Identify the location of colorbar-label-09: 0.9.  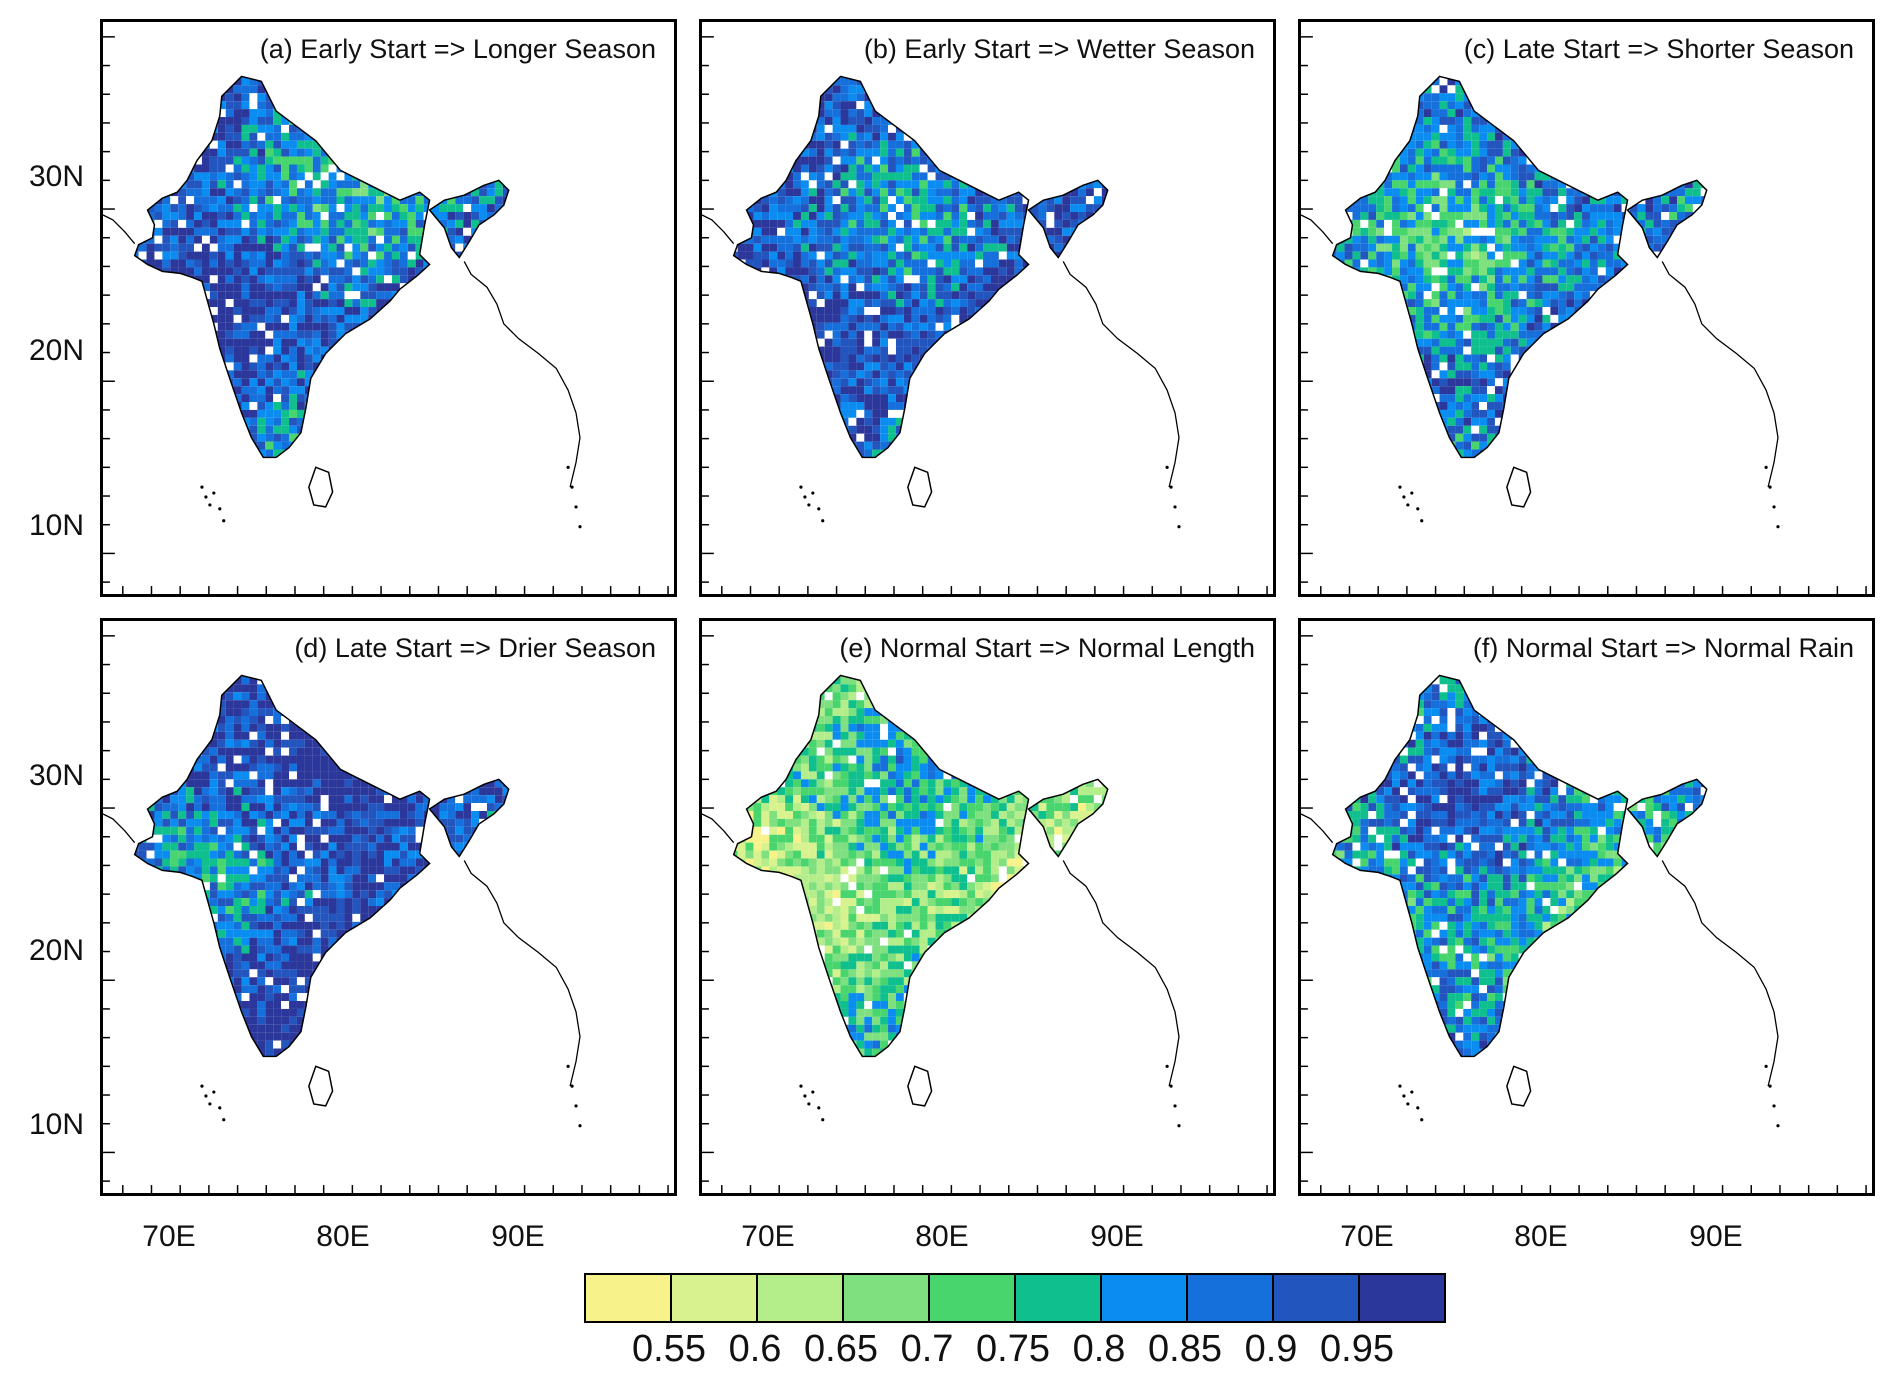
(1271, 1349).